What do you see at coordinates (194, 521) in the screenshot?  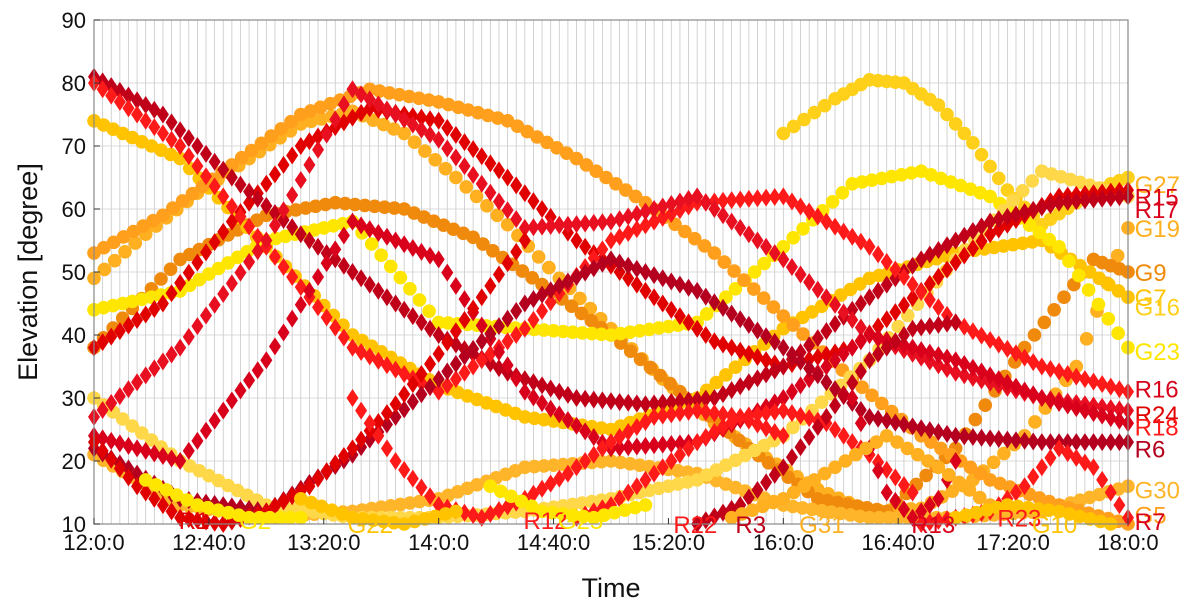 I see `satellite-label-R1: R1` at bounding box center [194, 521].